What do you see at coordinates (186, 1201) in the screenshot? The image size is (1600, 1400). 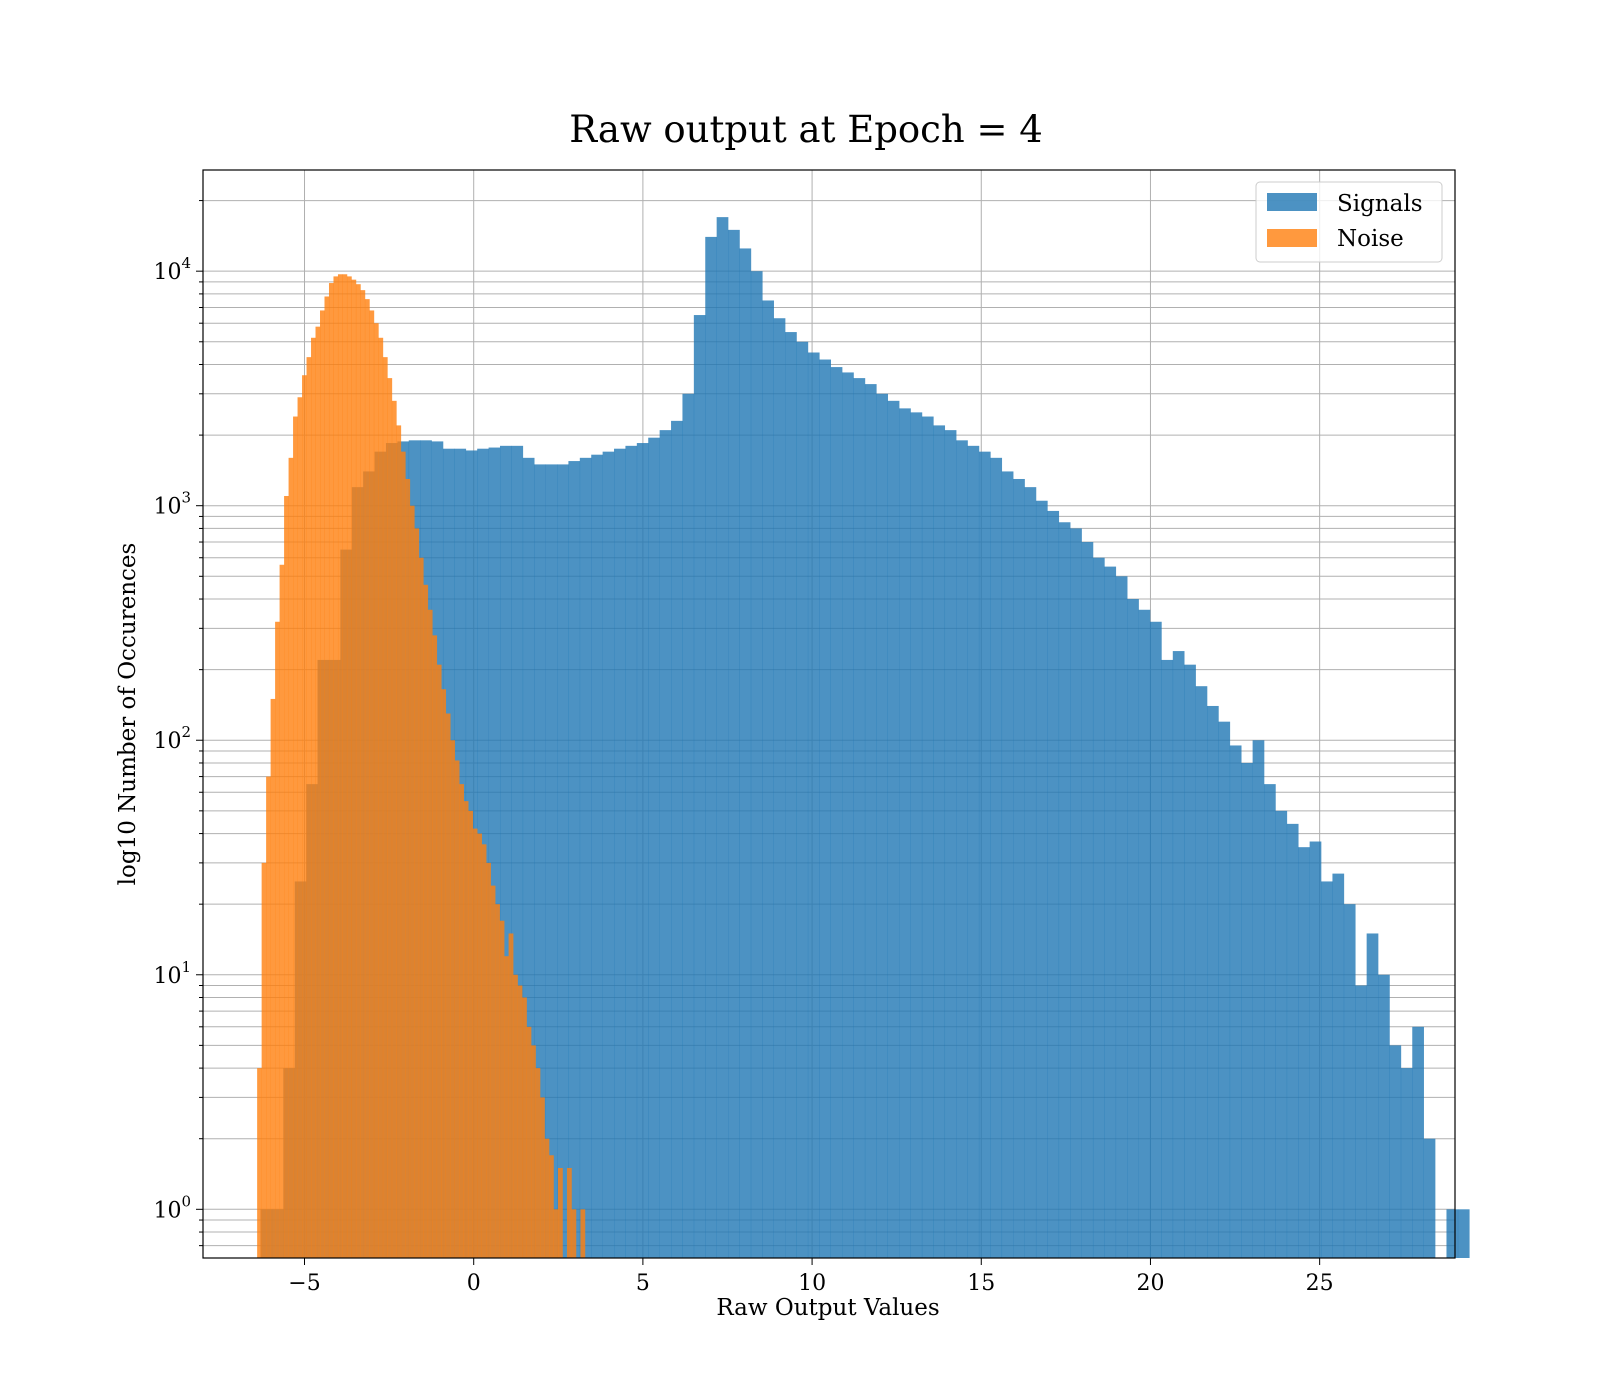 I see `y-tick-label-exponent: 0` at bounding box center [186, 1201].